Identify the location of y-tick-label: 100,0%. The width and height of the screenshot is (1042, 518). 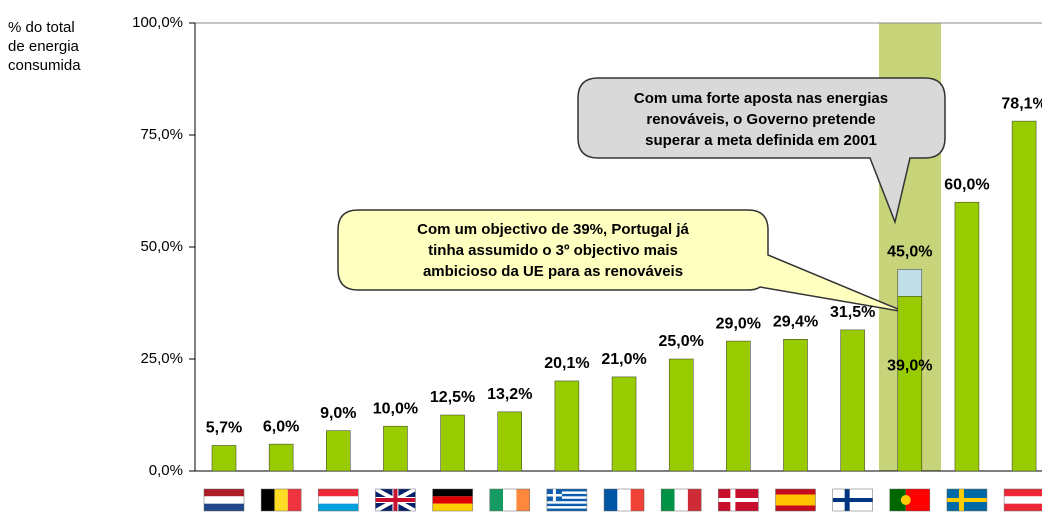
(157, 22).